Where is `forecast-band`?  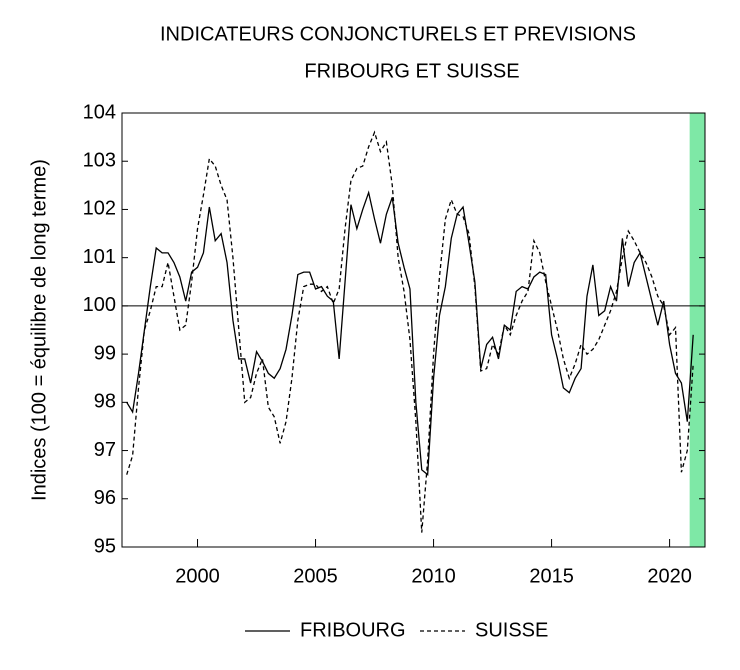
forecast-band is located at coordinates (697, 330).